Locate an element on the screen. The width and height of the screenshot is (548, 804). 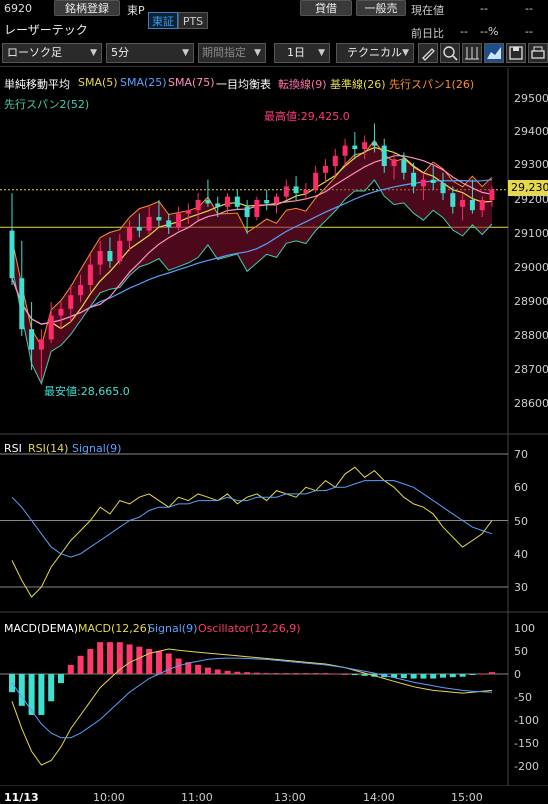
price-value-2: -- is located at coordinates (529, 8).